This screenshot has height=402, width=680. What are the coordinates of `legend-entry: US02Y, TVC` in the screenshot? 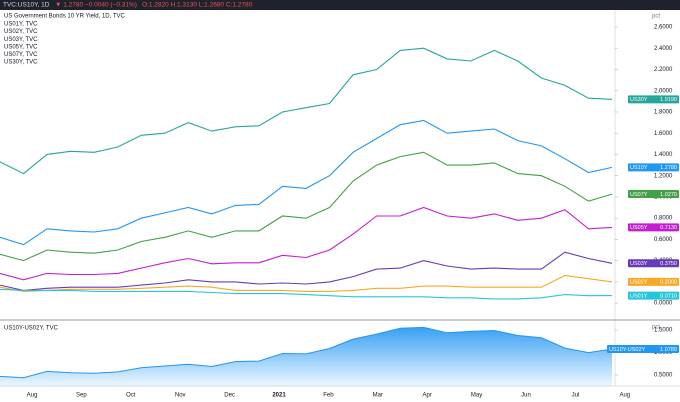 It's located at (21, 32).